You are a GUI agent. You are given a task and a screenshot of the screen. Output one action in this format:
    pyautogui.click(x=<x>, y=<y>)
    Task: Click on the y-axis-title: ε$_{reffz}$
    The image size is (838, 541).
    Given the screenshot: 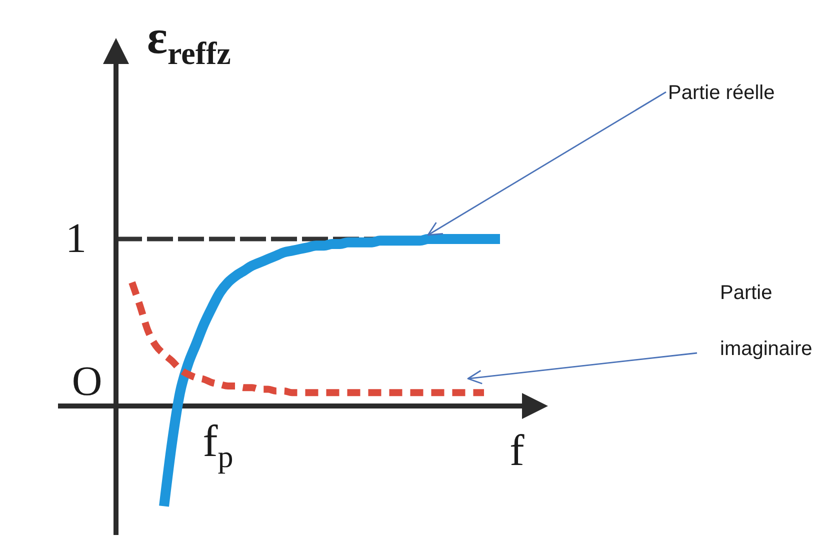 What is the action you would take?
    pyautogui.click(x=189, y=41)
    